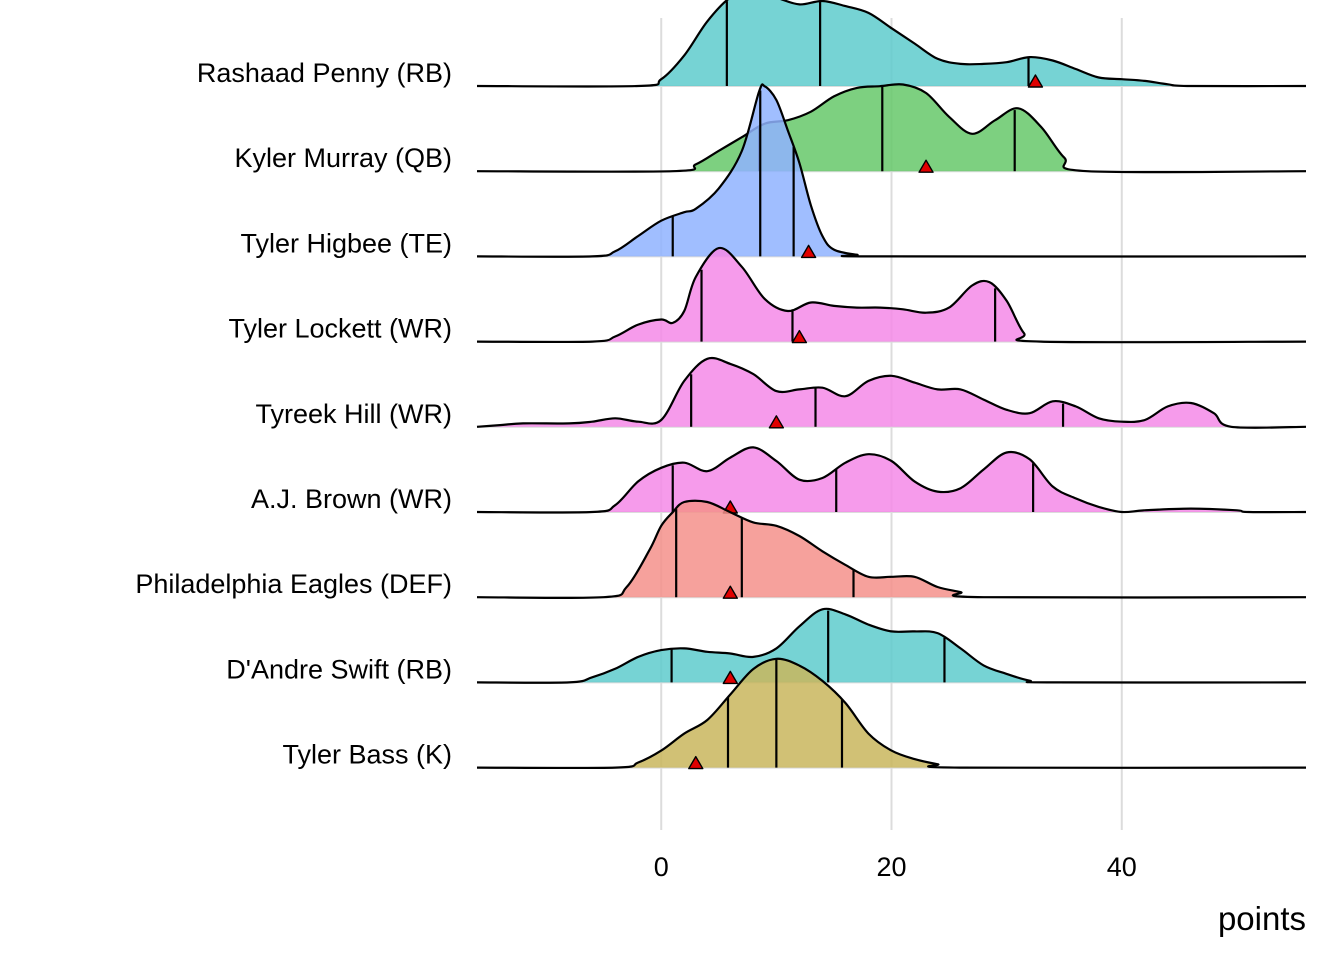 This screenshot has height=965, width=1344. I want to click on player-label-2: Tyler Higbee (TE), so click(346, 243).